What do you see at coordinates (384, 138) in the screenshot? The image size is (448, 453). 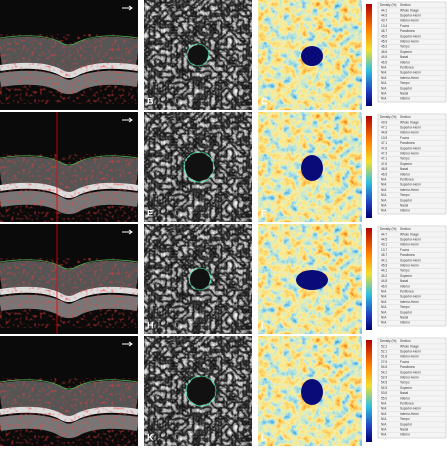 I see `table-value: 13.5` at bounding box center [384, 138].